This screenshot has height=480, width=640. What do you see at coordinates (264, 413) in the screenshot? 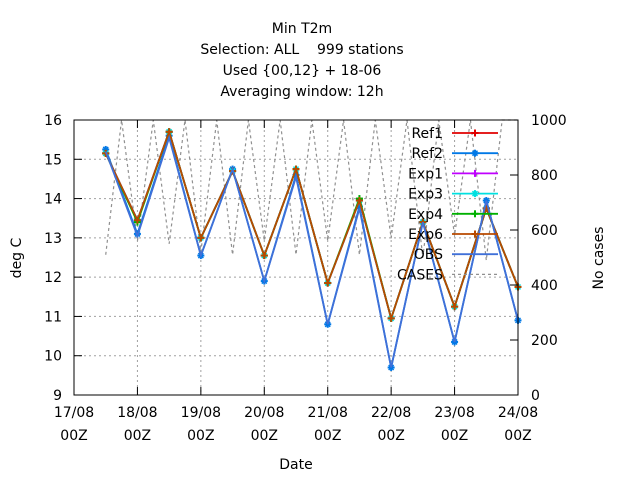
I see `x-tick-date-label: 20/08` at bounding box center [264, 413].